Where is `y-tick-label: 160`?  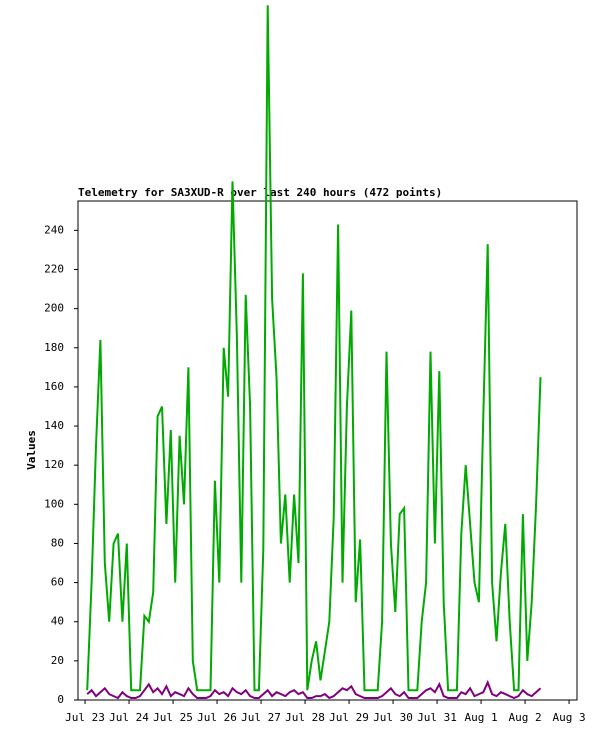
y-tick-label: 160 is located at coordinates (54, 386).